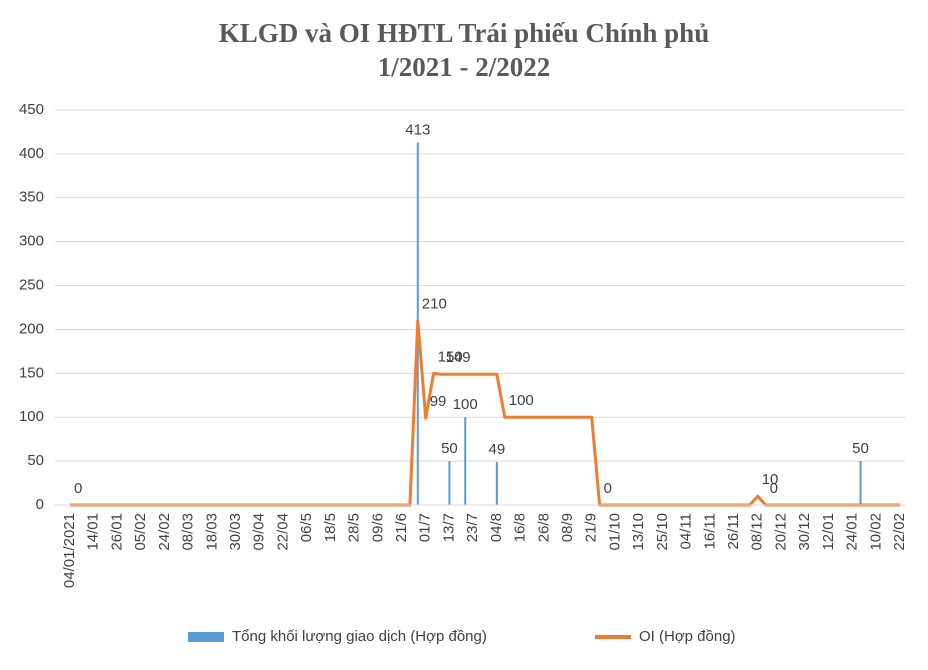 This screenshot has width=928, height=670. I want to click on x-tick-label: 26/01, so click(116, 532).